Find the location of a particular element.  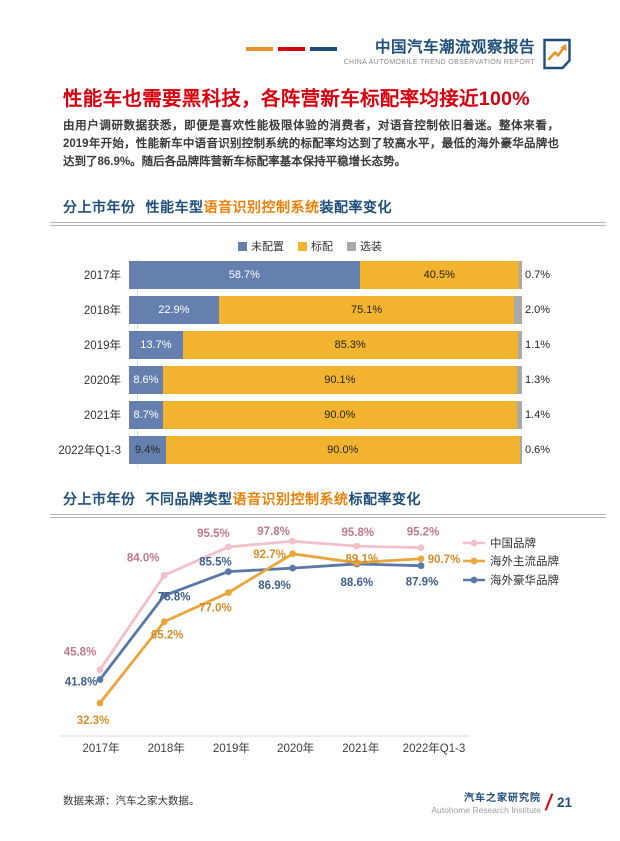

section2-suffix: 标配率变化 is located at coordinates (384, 499).